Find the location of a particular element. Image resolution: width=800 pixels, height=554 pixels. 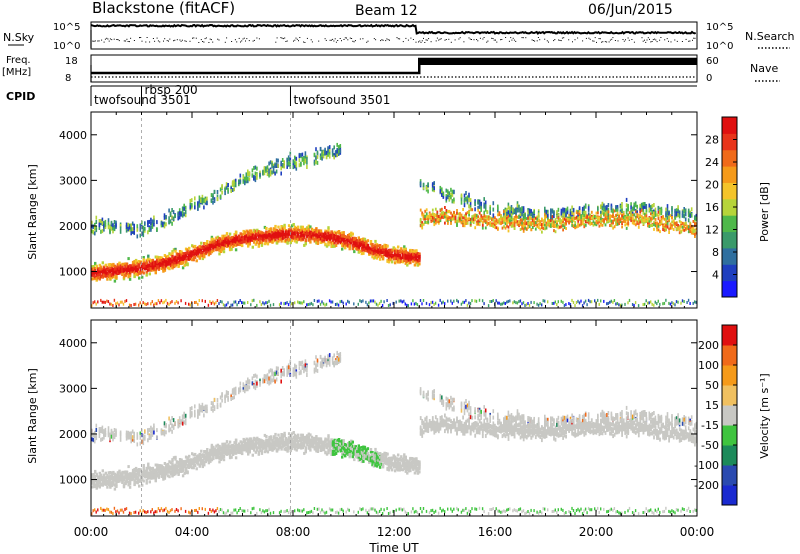

nsearch-label: N.Search is located at coordinates (770, 36).